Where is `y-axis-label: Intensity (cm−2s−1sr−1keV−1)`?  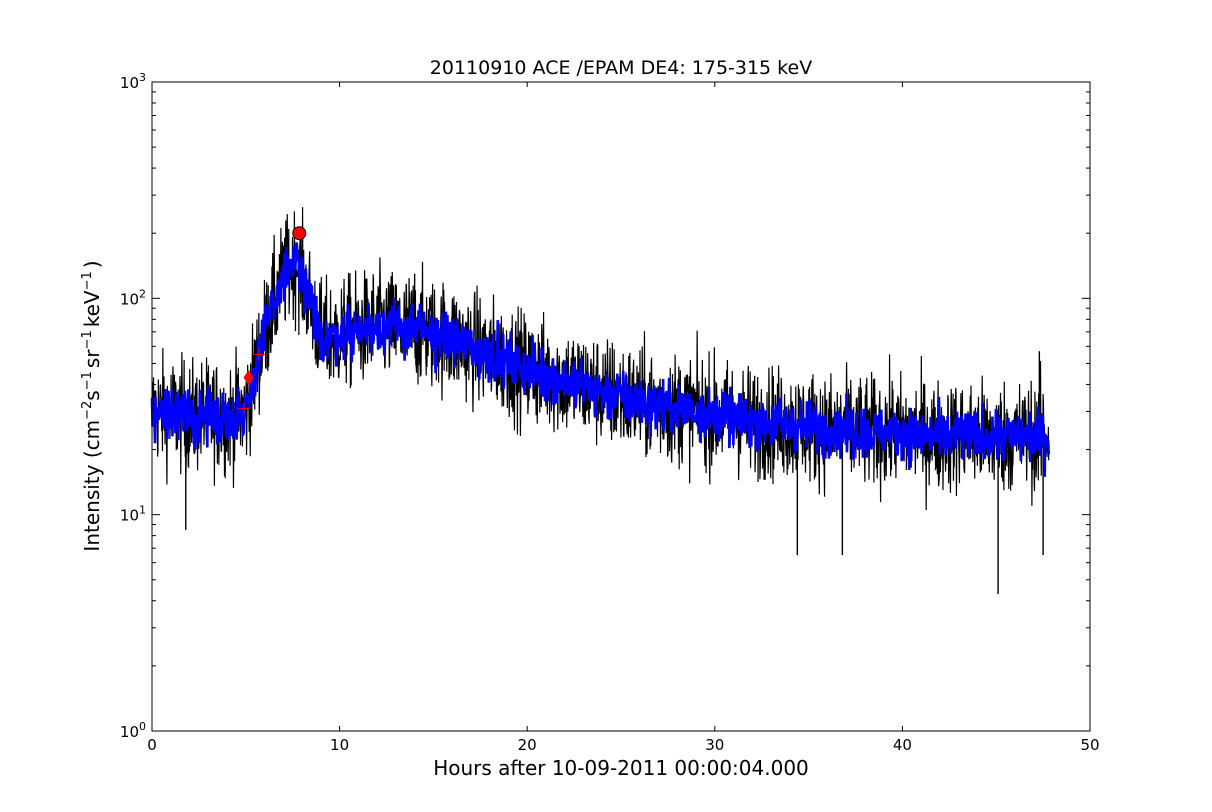 y-axis-label: Intensity (cm−2s−1sr−1keV−1) is located at coordinates (92, 405).